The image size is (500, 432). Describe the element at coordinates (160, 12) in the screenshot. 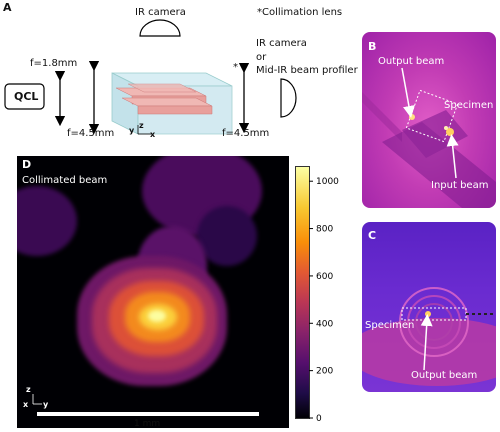

I see `ir-camera-top-label: IR camera` at that location.